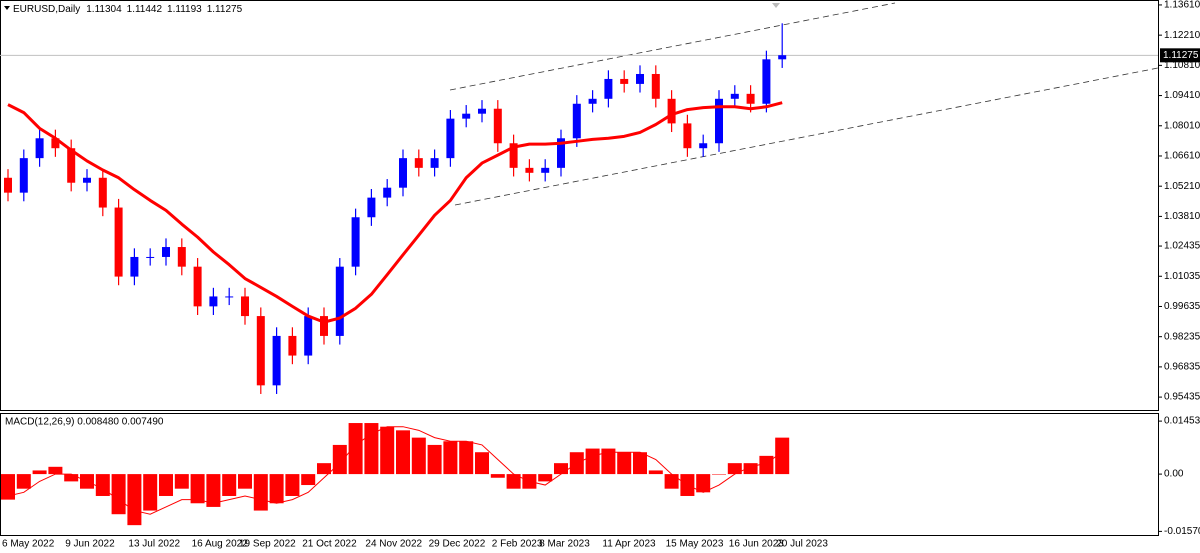 The image size is (1200, 553). I want to click on y-tick-label: 1.01035, so click(1182, 276).